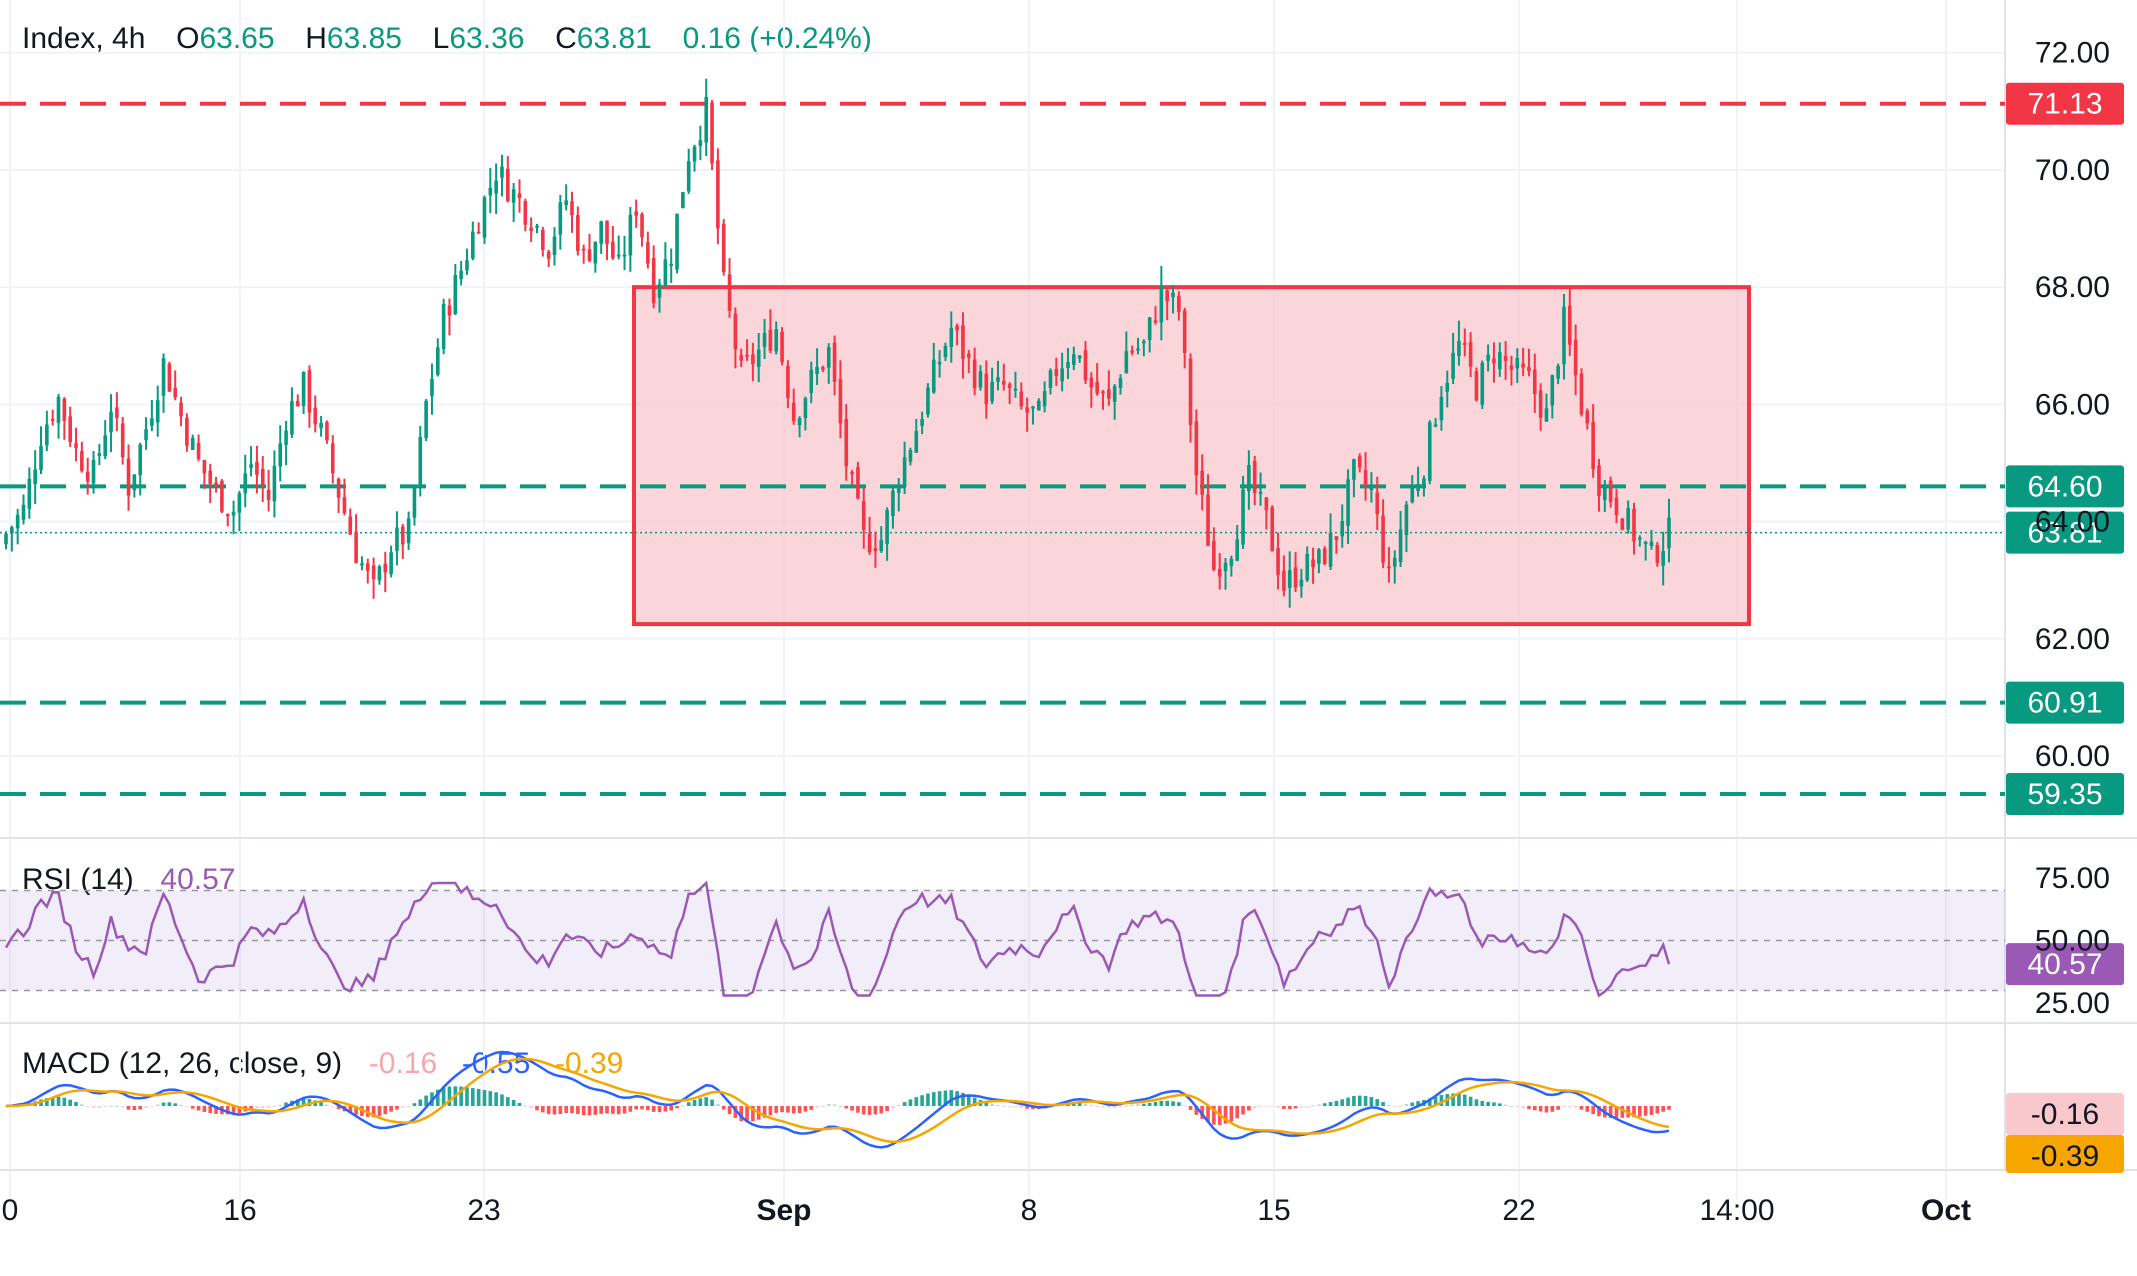  I want to click on price-axis-label: 66.00, so click(2072, 404).